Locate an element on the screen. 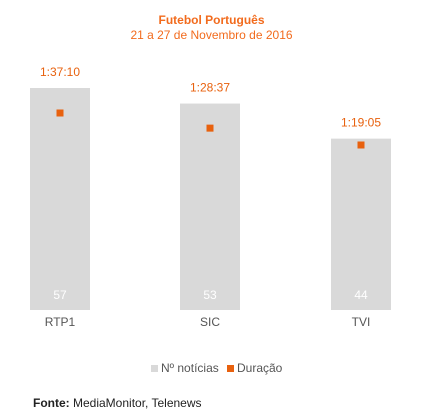 This screenshot has height=420, width=423. legend-swatch-duracao is located at coordinates (230, 368).